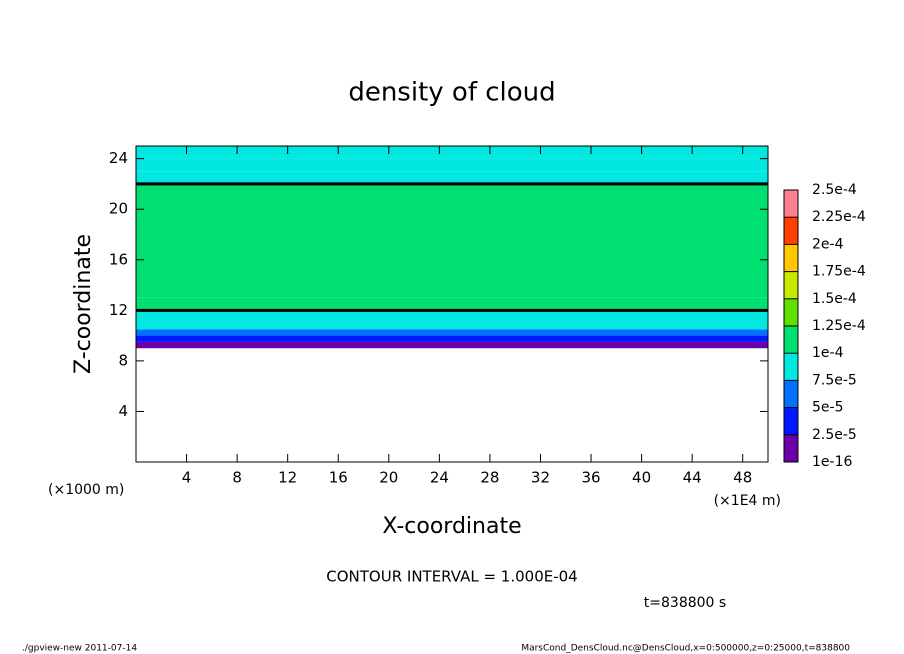 This screenshot has width=904, height=654. What do you see at coordinates (439, 478) in the screenshot?
I see `x-tick-label: 24` at bounding box center [439, 478].